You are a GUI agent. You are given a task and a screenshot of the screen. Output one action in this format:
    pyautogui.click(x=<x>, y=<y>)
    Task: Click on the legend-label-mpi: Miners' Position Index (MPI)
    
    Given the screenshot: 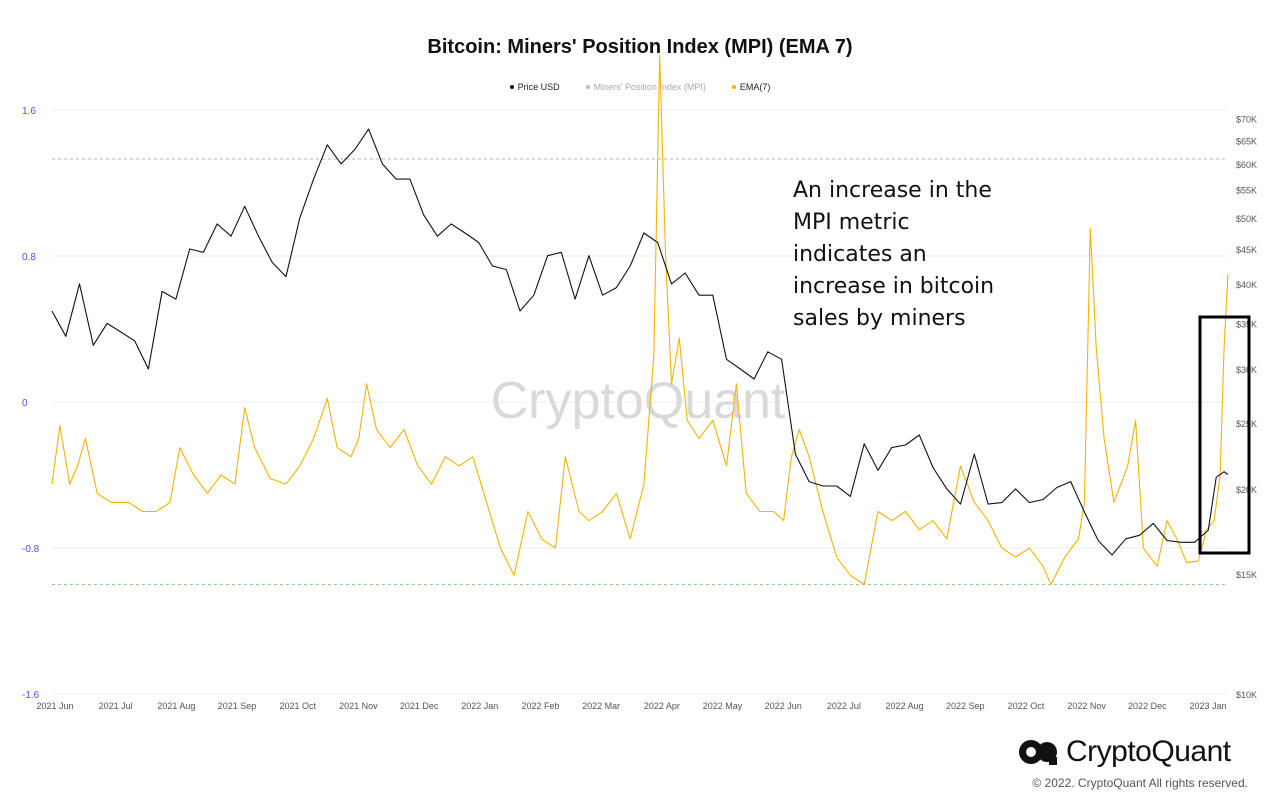 What is the action you would take?
    pyautogui.click(x=649, y=87)
    